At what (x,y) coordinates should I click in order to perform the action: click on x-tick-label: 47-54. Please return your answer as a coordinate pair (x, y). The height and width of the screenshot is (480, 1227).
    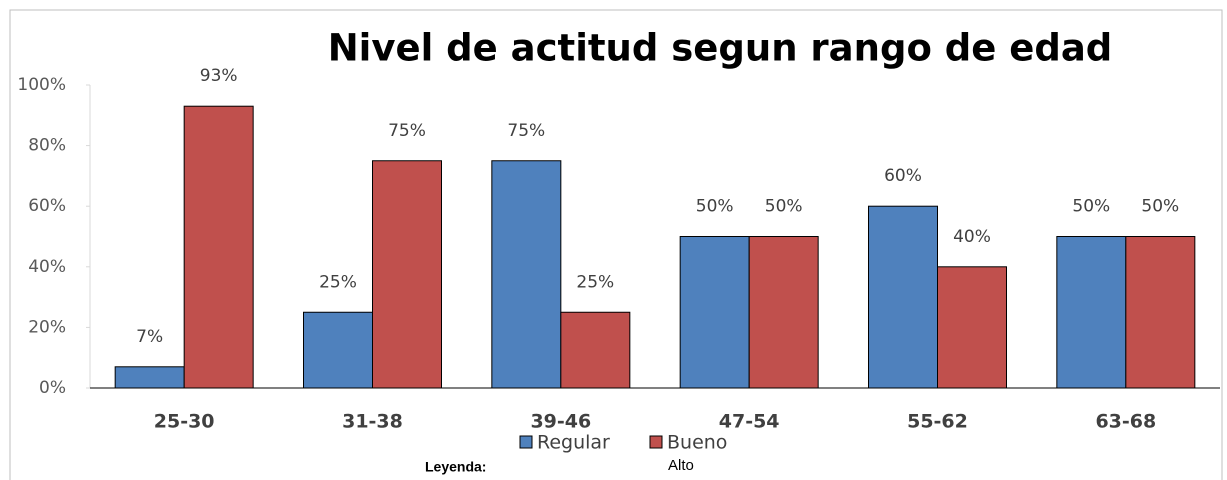
    Looking at the image, I should click on (749, 422).